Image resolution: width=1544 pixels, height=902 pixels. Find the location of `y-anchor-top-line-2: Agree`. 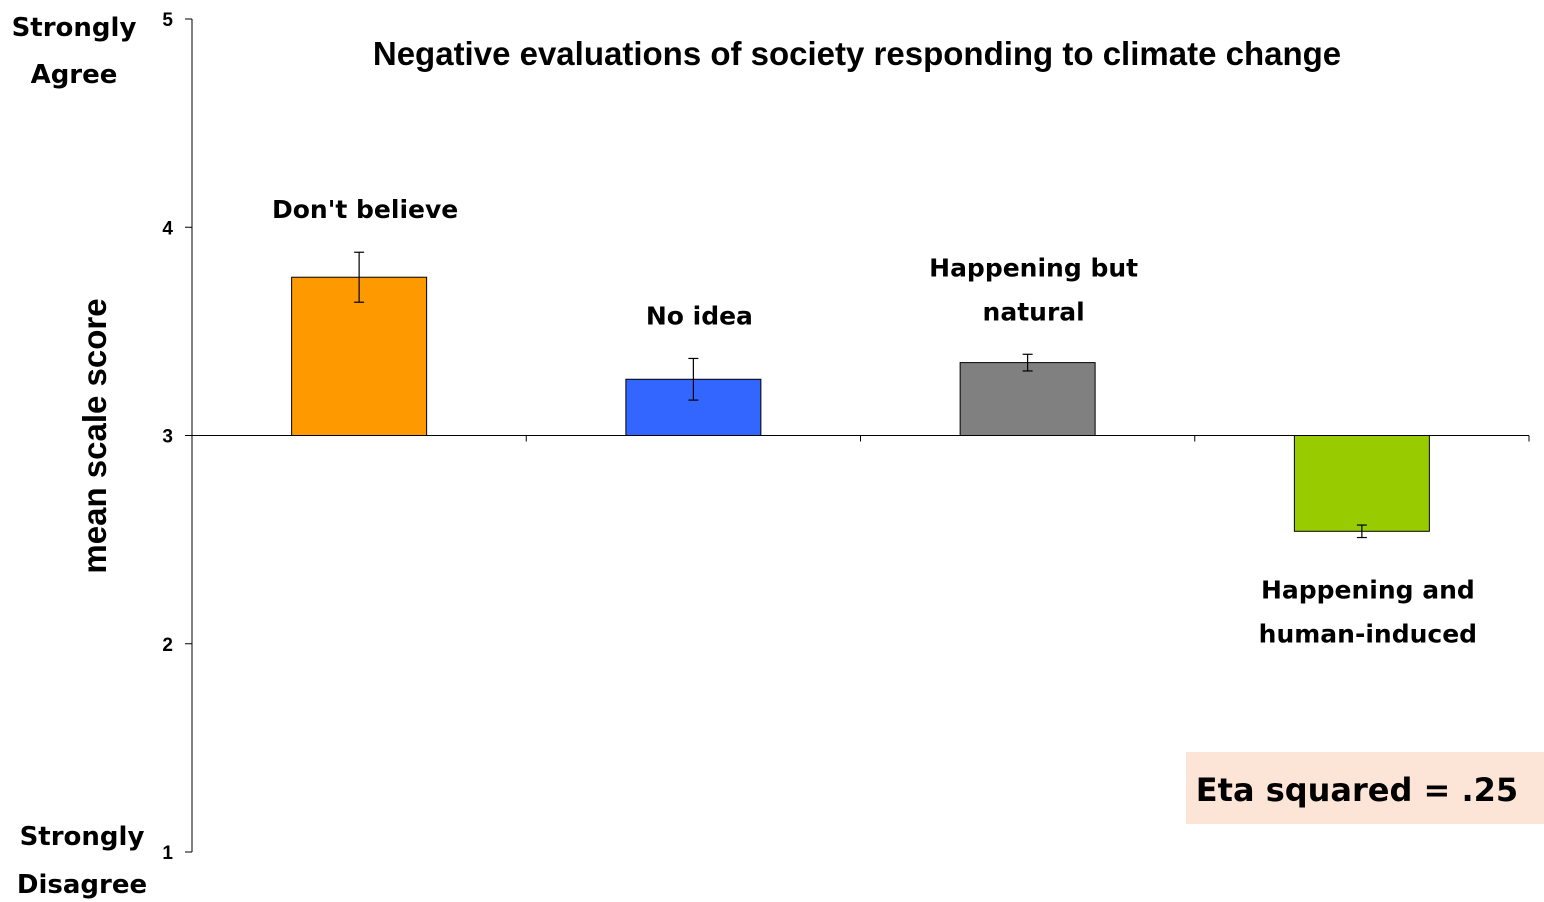

y-anchor-top-line-2: Agree is located at coordinates (74, 75).